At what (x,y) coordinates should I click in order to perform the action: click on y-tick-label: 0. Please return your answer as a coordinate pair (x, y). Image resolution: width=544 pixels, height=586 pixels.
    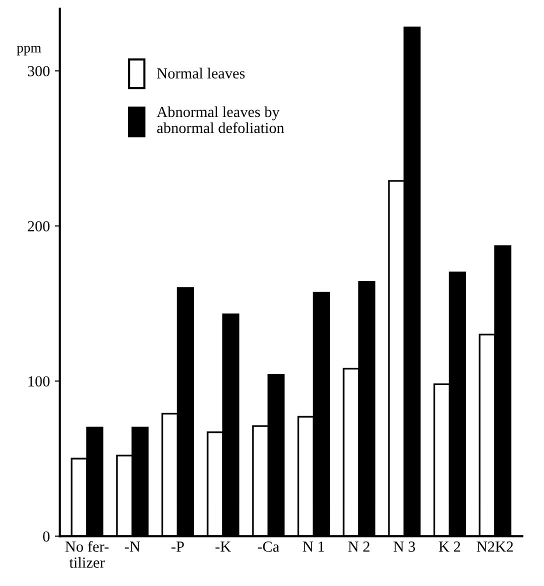
    Looking at the image, I should click on (46, 536).